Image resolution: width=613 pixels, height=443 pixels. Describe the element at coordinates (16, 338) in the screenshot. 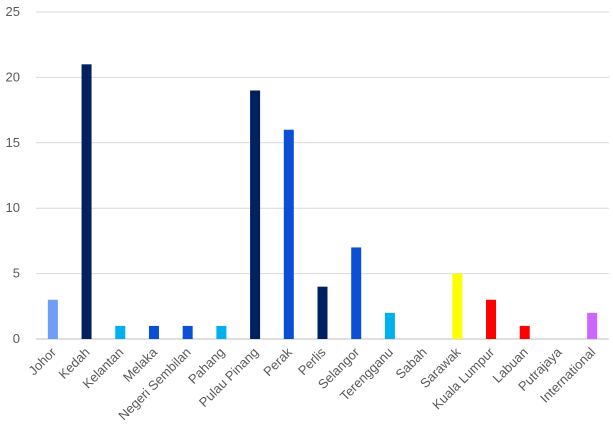

I see `y-tick-label: 0` at that location.